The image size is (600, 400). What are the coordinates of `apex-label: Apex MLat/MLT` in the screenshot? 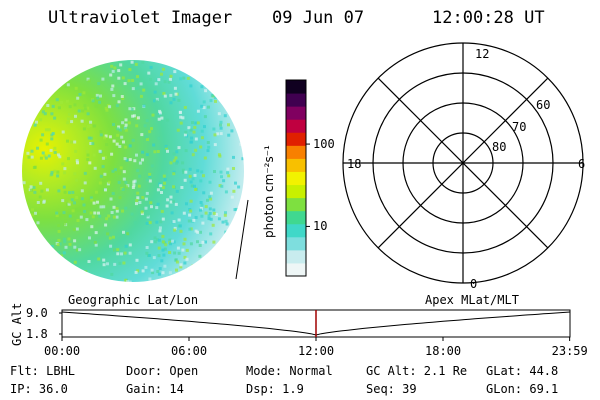 It's located at (472, 300).